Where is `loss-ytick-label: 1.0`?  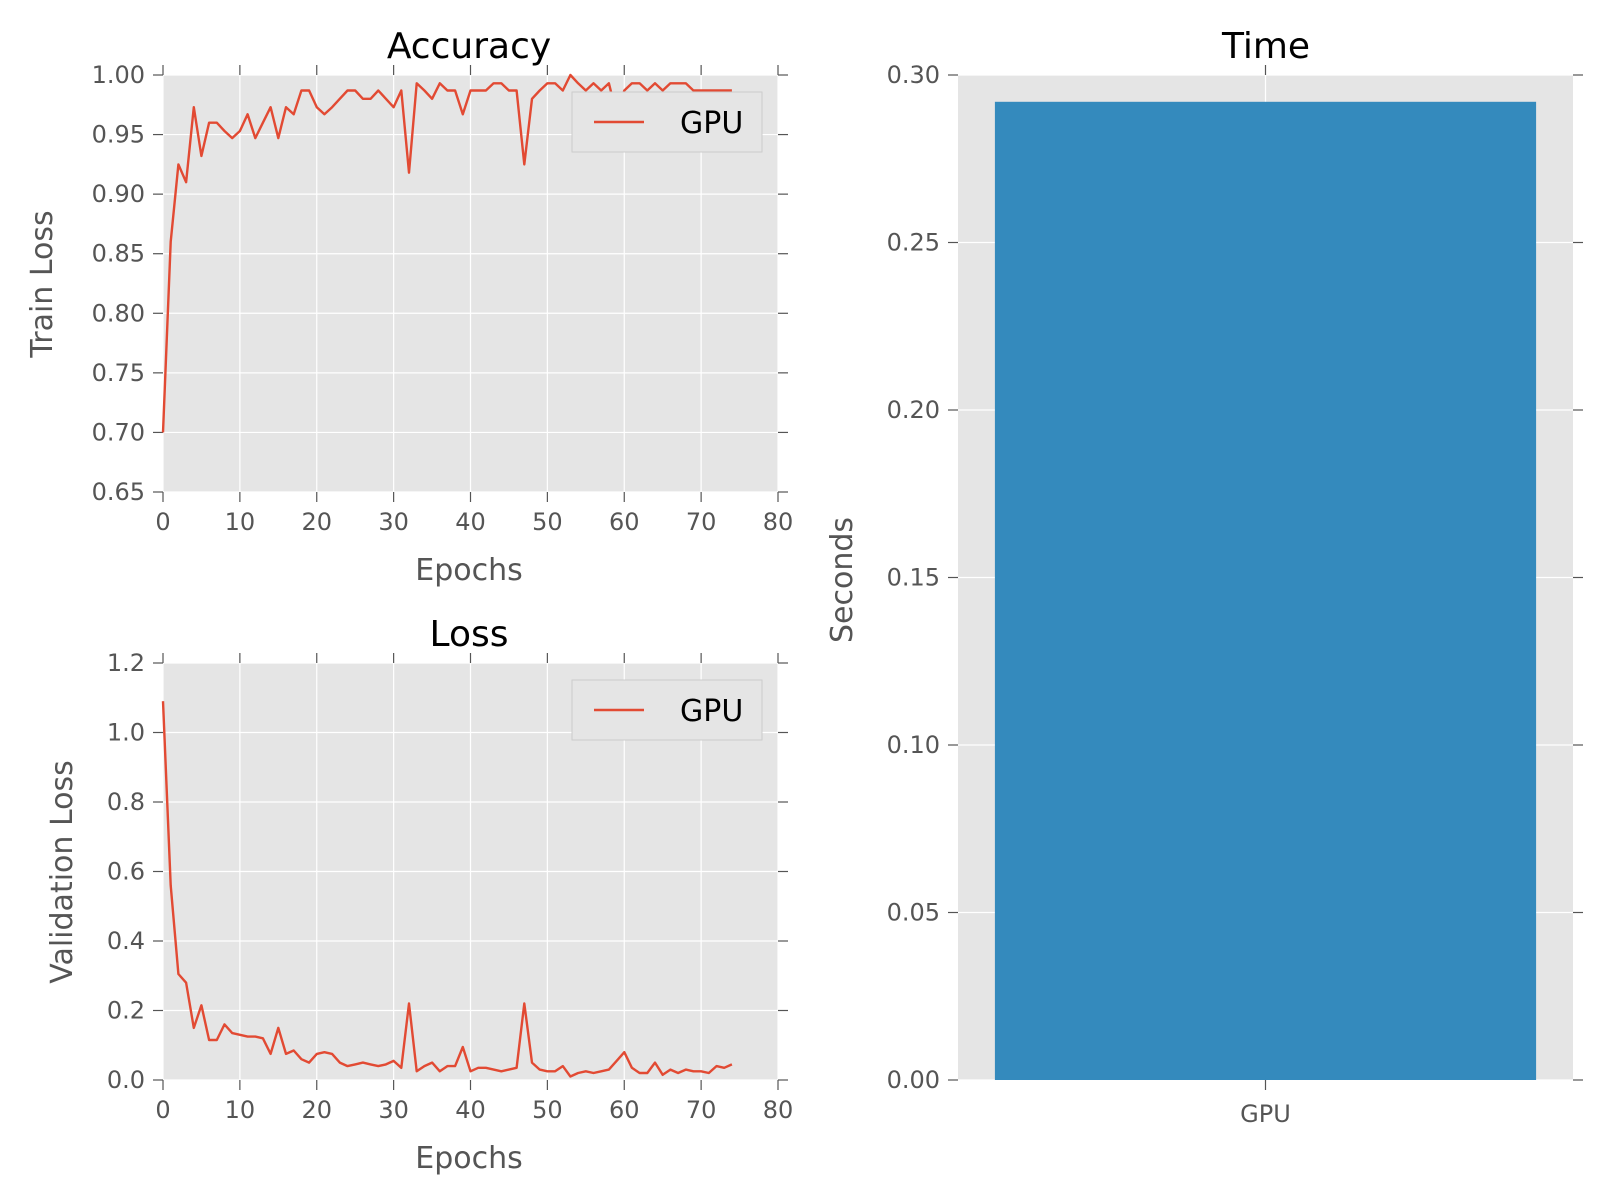
loss-ytick-label: 1.0 is located at coordinates (126, 733).